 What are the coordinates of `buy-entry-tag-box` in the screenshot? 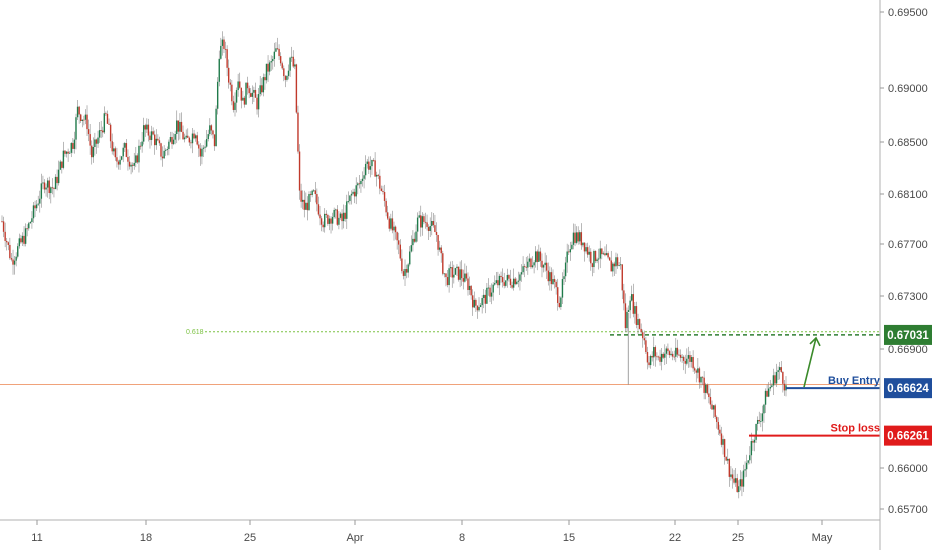 It's located at (908, 388).